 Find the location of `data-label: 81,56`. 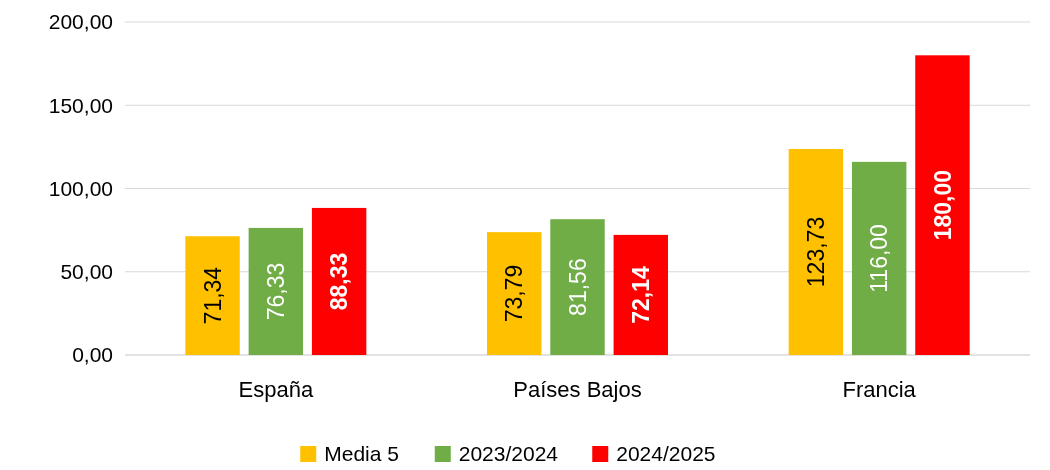

data-label: 81,56 is located at coordinates (577, 287).